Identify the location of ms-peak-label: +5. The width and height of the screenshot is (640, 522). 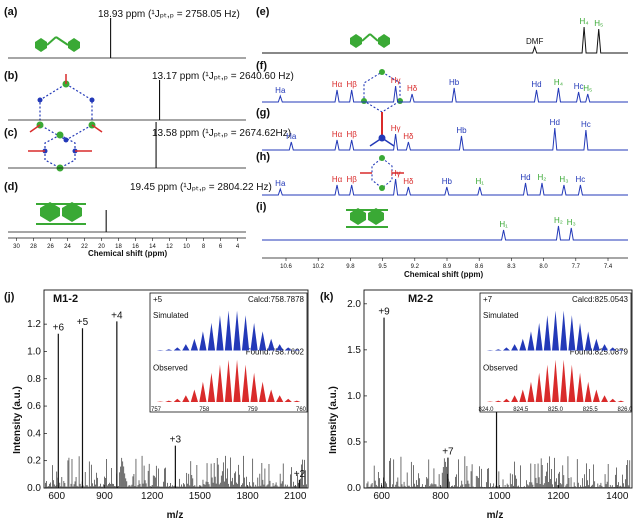
(83, 322).